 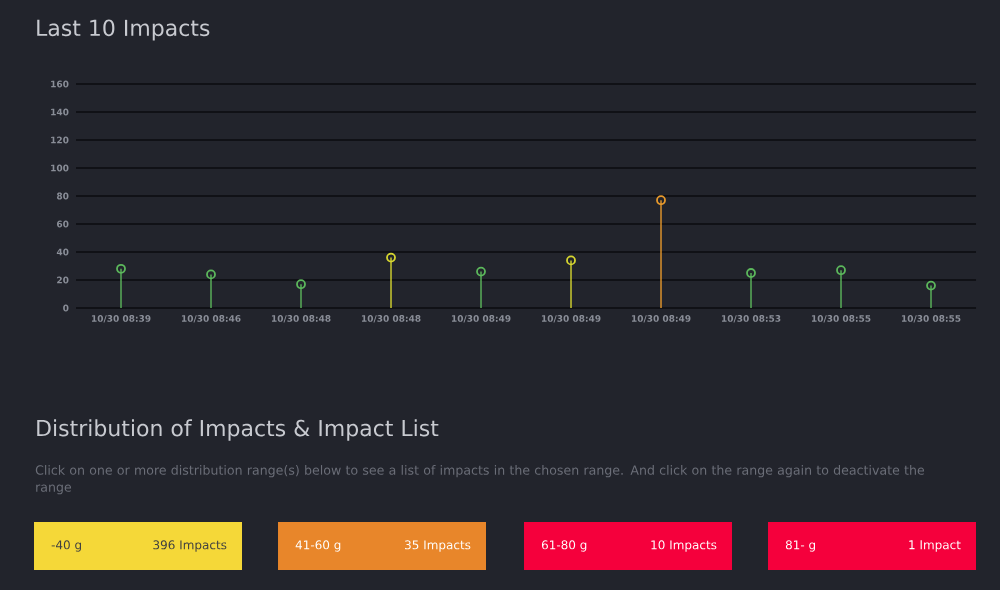 I want to click on text: Distribution of Impacts & Impact List, so click(x=238, y=430).